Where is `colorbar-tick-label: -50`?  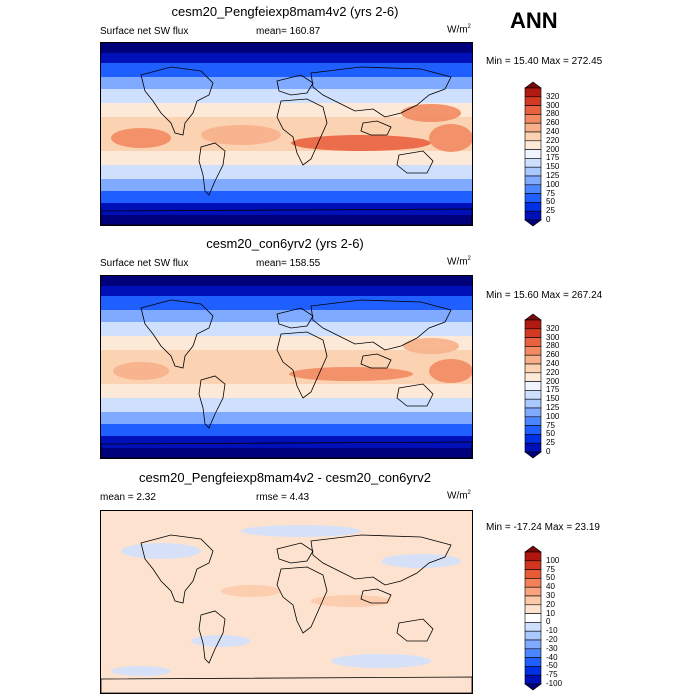 colorbar-tick-label: -50 is located at coordinates (552, 666).